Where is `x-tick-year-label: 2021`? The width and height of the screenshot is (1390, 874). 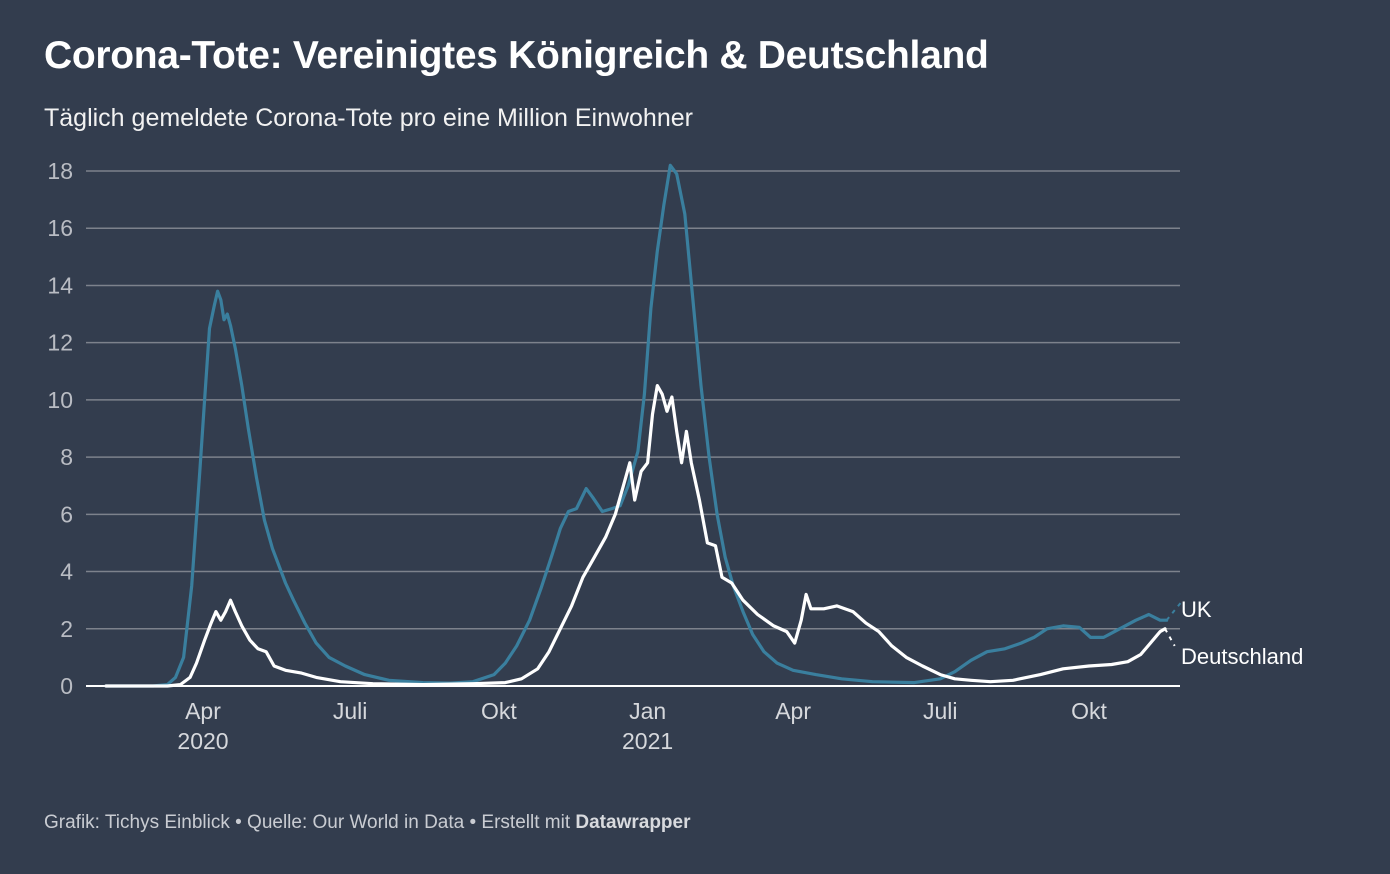 x-tick-year-label: 2021 is located at coordinates (647, 741).